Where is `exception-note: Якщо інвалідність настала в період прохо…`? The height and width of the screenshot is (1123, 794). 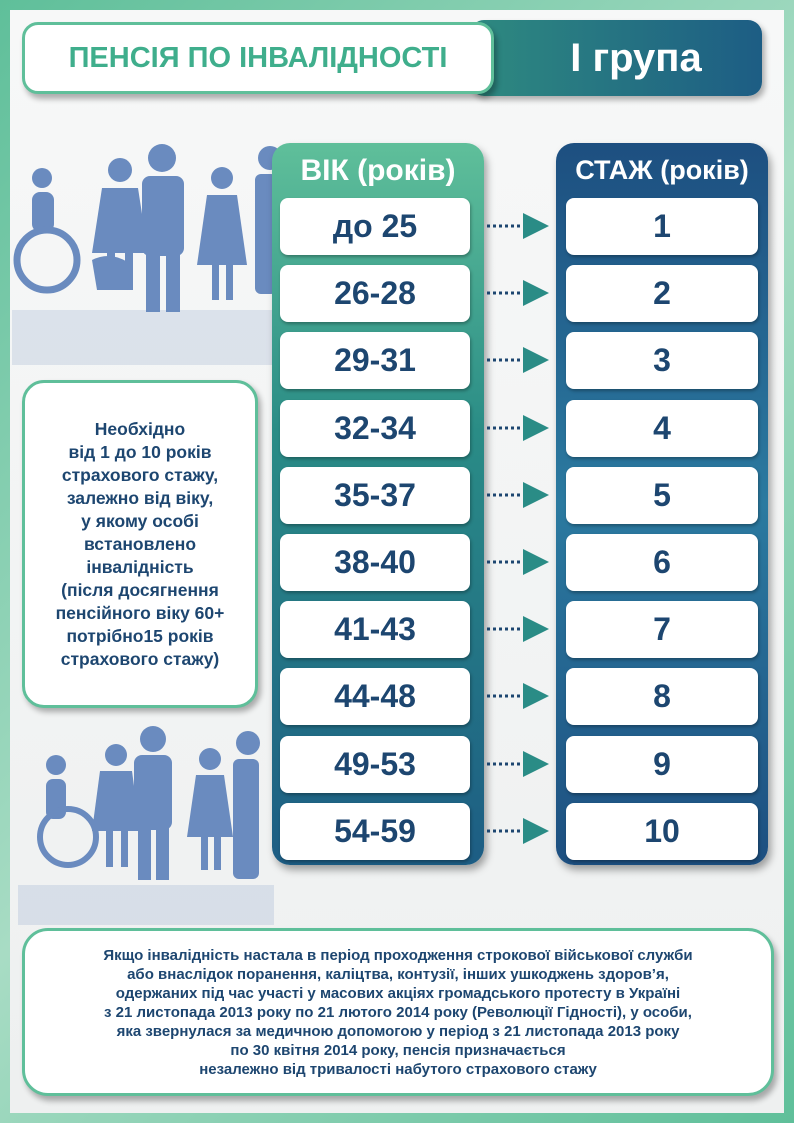 exception-note: Якщо інвалідність настала в період прохо… is located at coordinates (398, 1012).